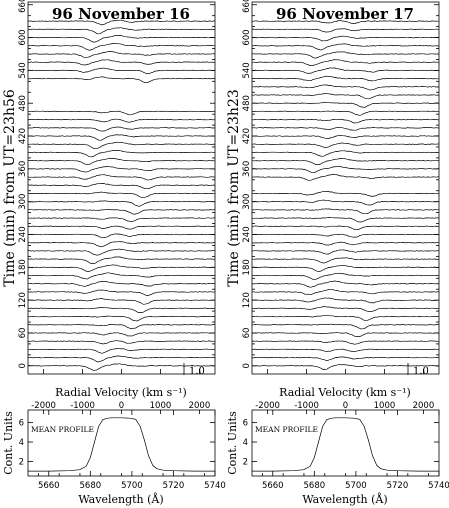 Image resolution: width=449 pixels, height=508 pixels. Describe the element at coordinates (215, 486) in the screenshot. I see `x-tick-label: 5740` at that location.